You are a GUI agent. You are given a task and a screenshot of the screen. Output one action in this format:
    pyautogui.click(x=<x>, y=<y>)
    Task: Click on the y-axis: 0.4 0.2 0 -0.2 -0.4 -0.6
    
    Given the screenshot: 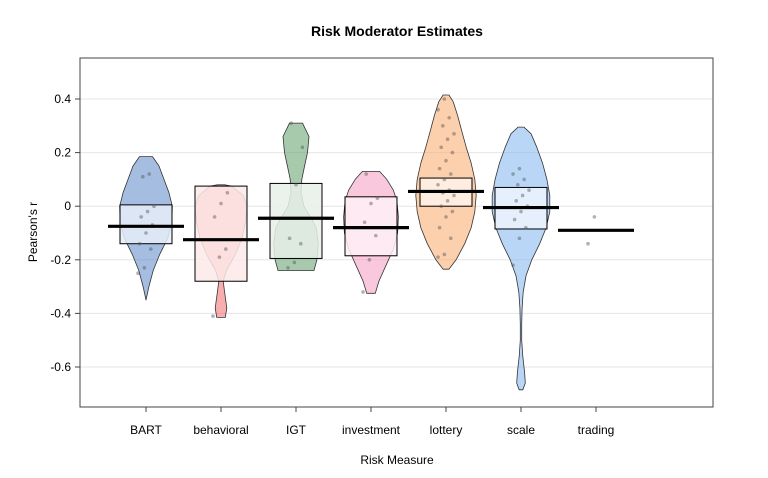 What is the action you would take?
    pyautogui.click(x=65, y=233)
    